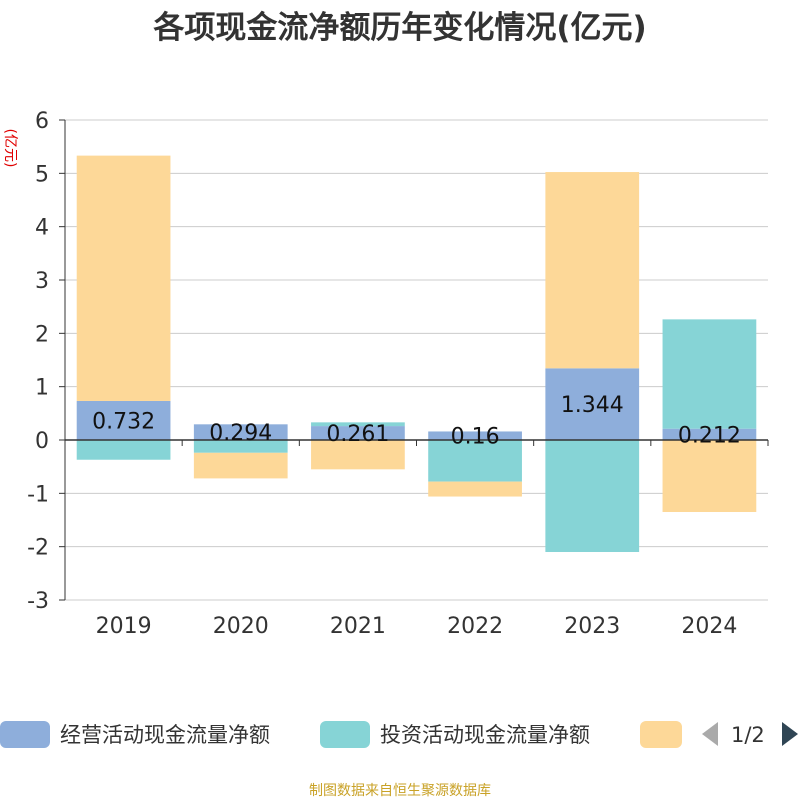 The height and width of the screenshot is (800, 800). I want to click on bar-series3-2023, so click(592, 270).